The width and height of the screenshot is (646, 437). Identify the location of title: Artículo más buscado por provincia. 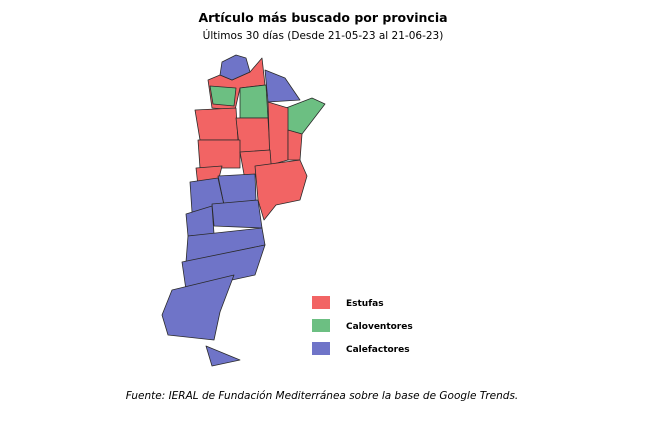
(322, 17).